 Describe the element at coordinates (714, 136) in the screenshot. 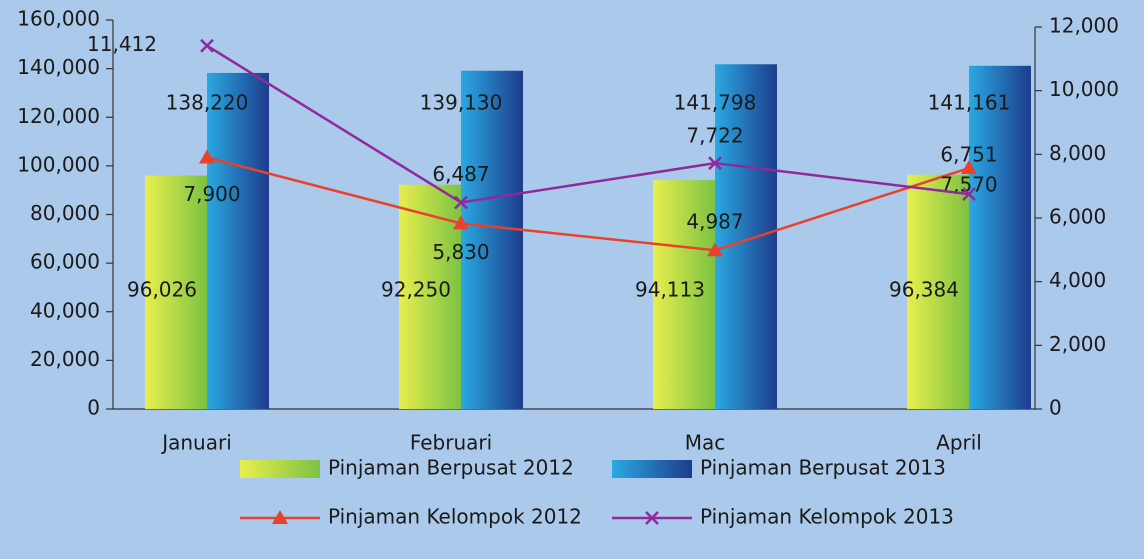

I see `value-label: 7,722` at that location.